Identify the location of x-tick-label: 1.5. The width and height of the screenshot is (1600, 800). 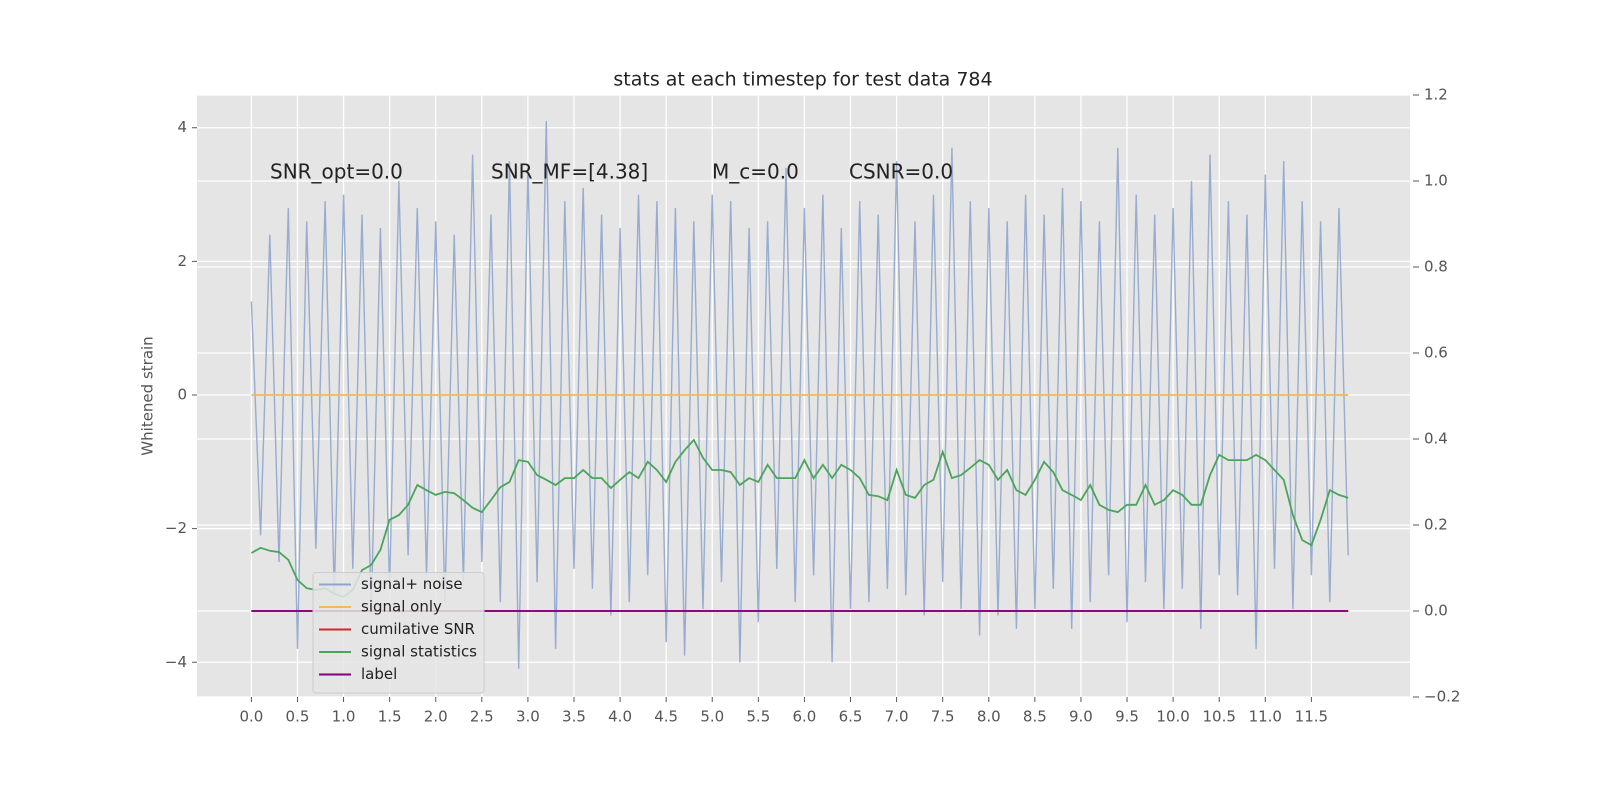
(390, 717).